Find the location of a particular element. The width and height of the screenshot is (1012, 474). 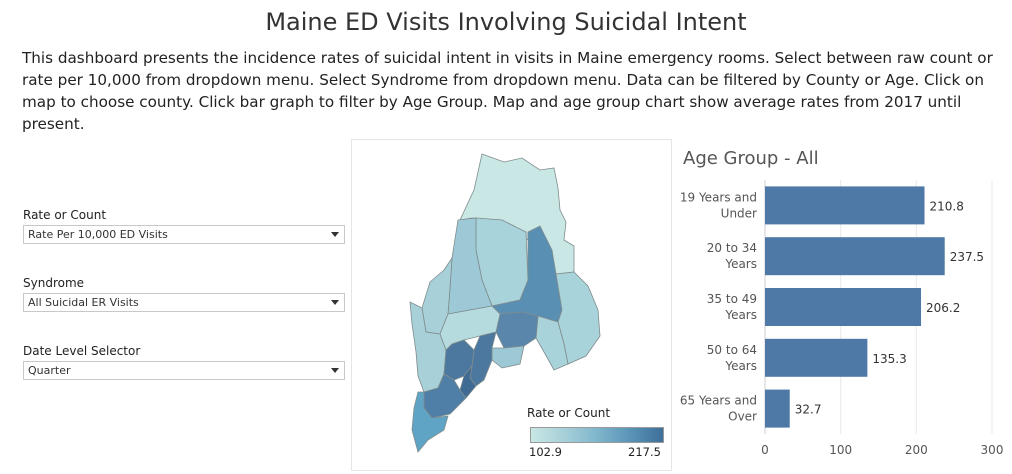

x-tick-label: 0 is located at coordinates (765, 450).